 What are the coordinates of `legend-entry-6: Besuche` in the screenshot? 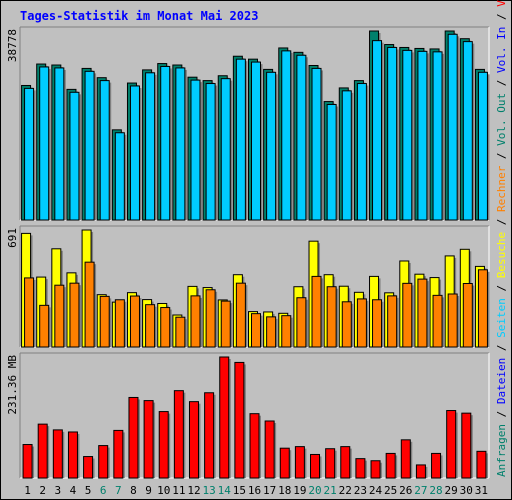 It's located at (501, 255).